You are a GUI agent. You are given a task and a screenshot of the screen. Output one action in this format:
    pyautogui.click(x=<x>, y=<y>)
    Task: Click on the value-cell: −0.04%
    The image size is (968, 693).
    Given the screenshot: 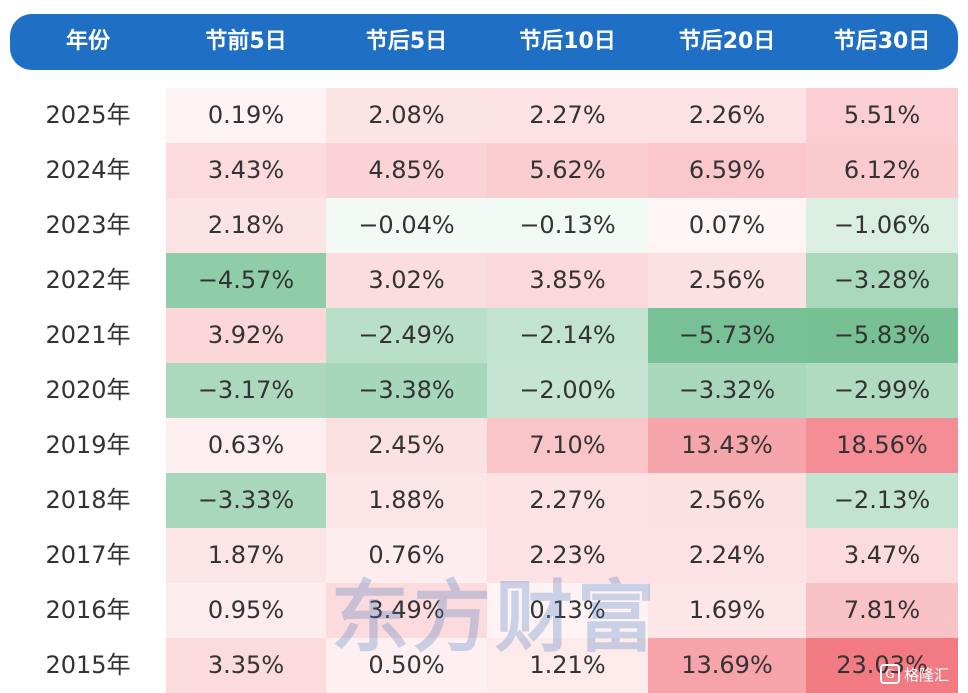 What is the action you would take?
    pyautogui.click(x=406, y=225)
    